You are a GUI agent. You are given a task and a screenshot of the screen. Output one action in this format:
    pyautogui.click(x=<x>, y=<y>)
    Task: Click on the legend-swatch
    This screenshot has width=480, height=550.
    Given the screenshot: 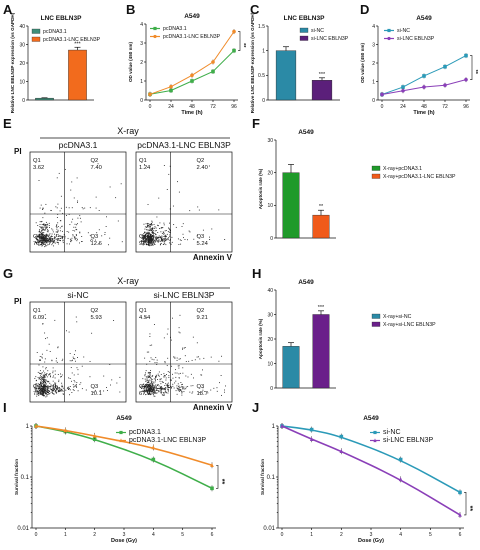 What is the action you would take?
    pyautogui.click(x=376, y=176)
    